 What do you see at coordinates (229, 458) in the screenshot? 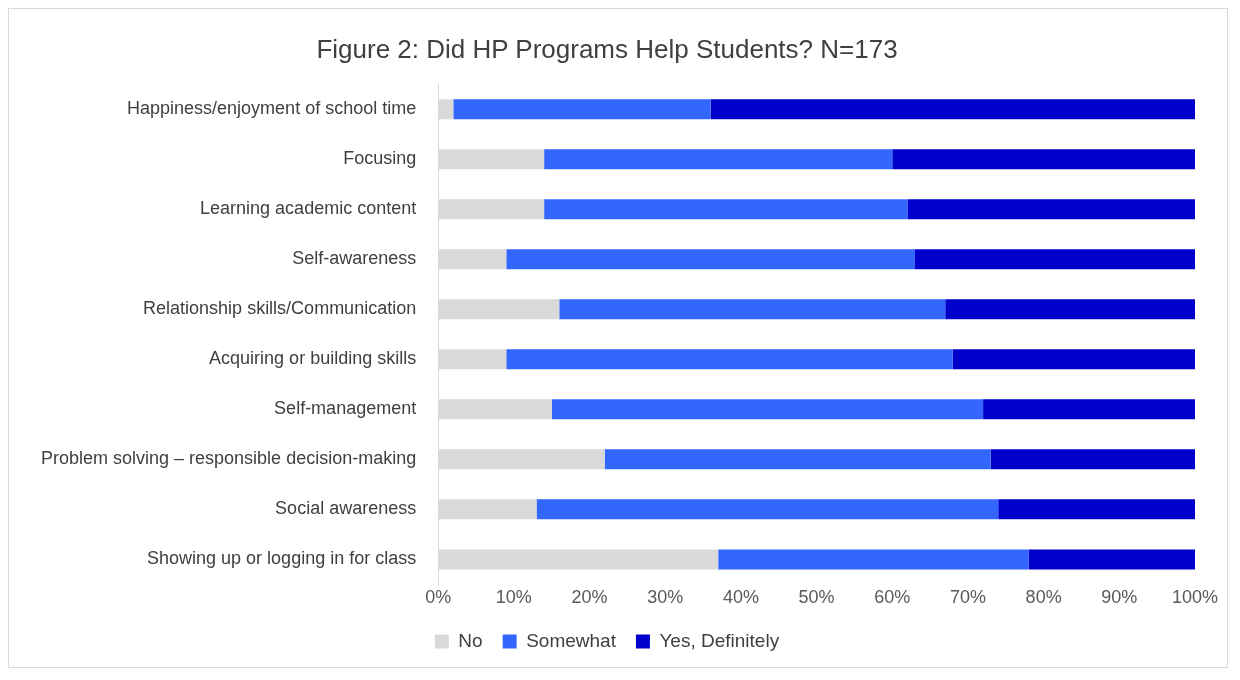
I see `y-tick-label: Problem solving – responsible decision-making` at bounding box center [229, 458].